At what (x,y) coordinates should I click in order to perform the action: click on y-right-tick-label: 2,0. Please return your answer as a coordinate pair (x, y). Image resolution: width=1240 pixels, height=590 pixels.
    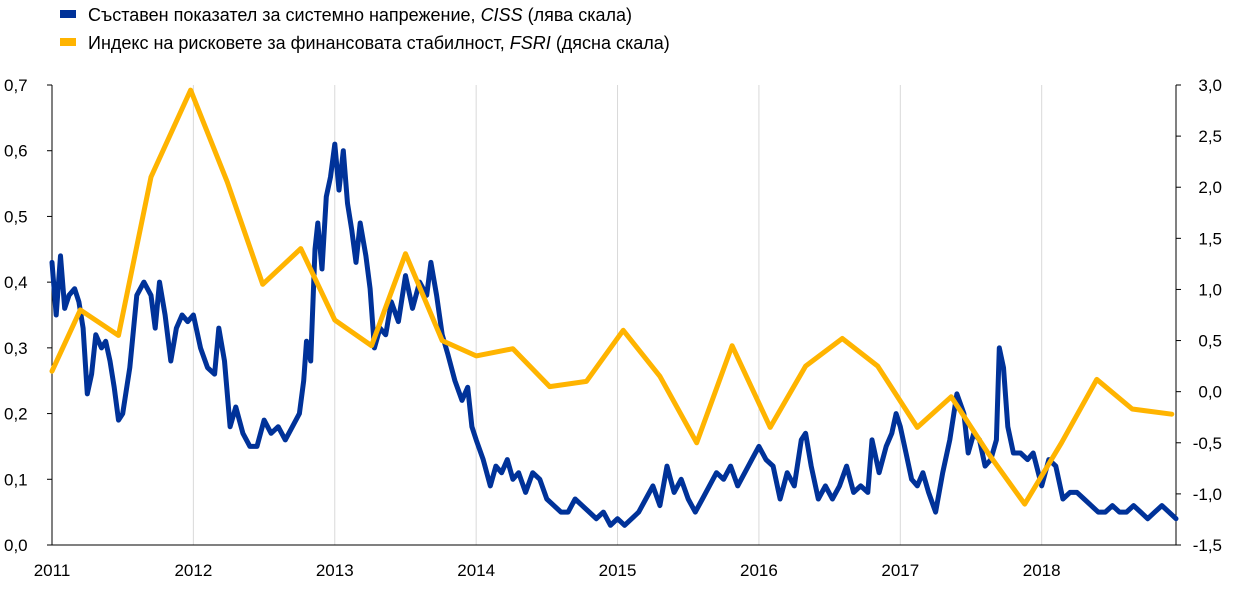
    Looking at the image, I should click on (1210, 187).